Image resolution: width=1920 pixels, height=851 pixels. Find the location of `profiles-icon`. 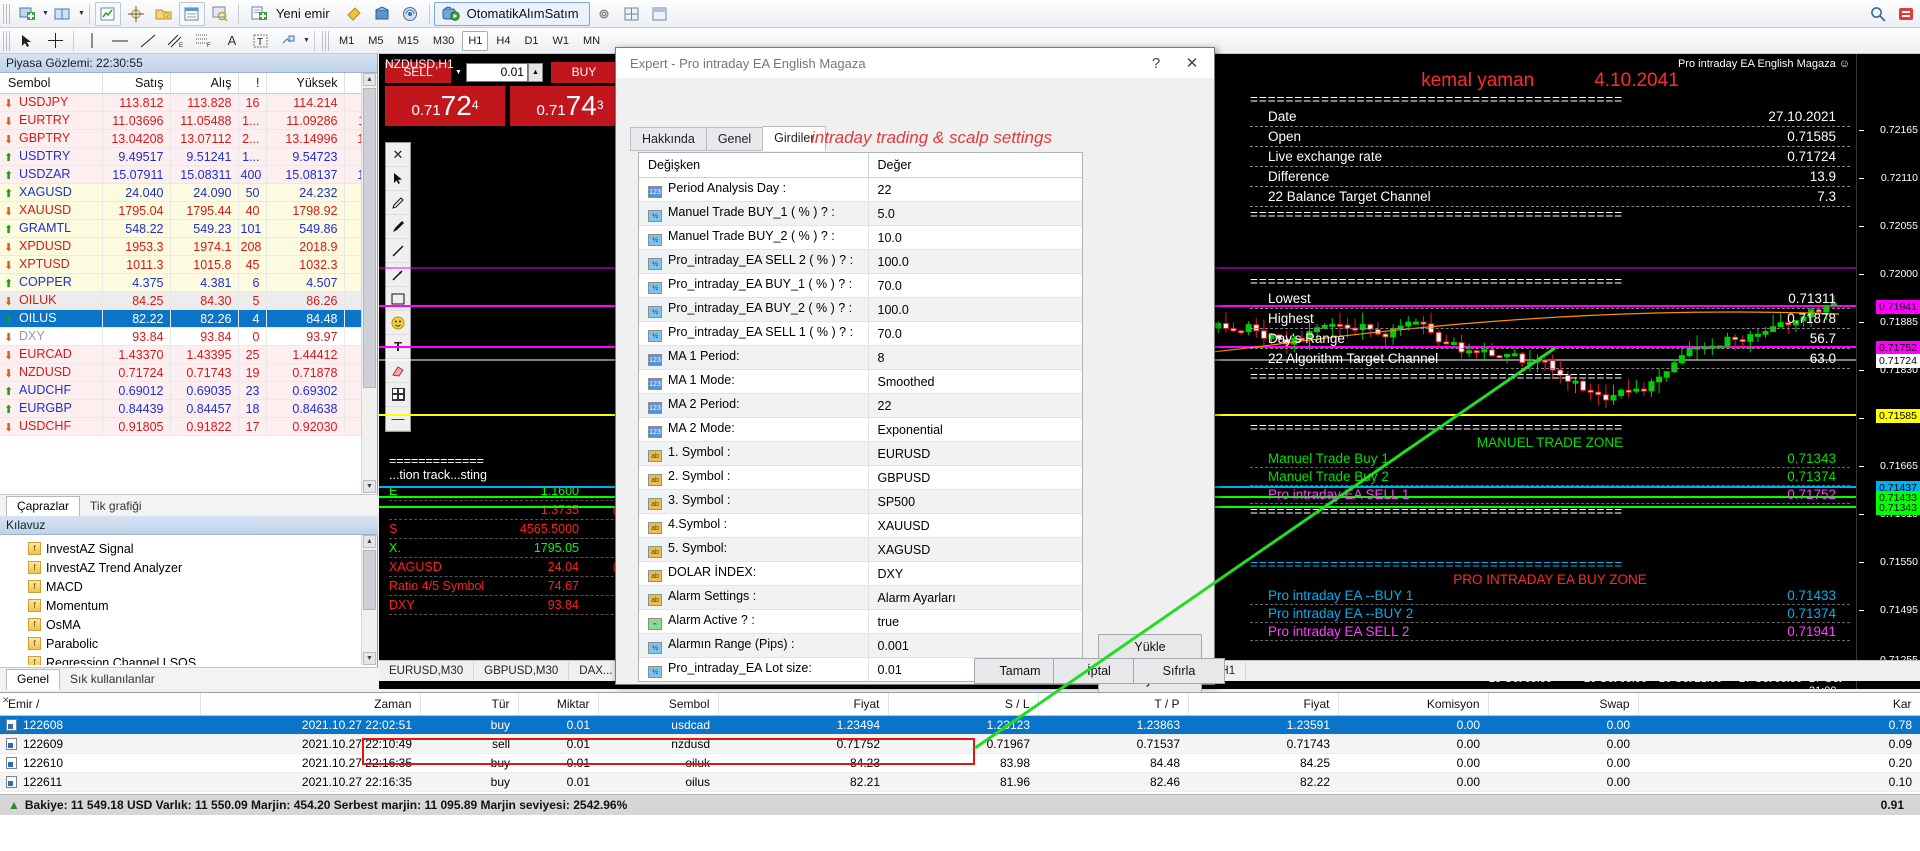

profiles-icon is located at coordinates (63, 14).